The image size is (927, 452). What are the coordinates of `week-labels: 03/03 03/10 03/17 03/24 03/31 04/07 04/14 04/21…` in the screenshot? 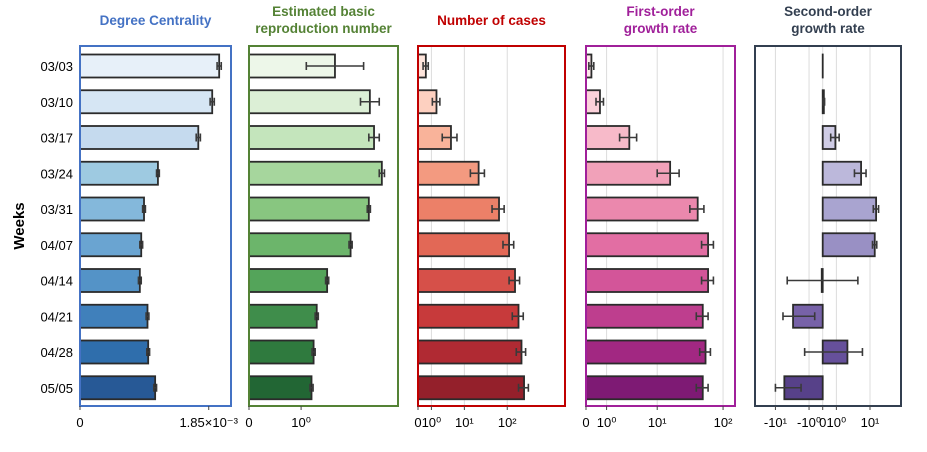 It's located at (56, 227).